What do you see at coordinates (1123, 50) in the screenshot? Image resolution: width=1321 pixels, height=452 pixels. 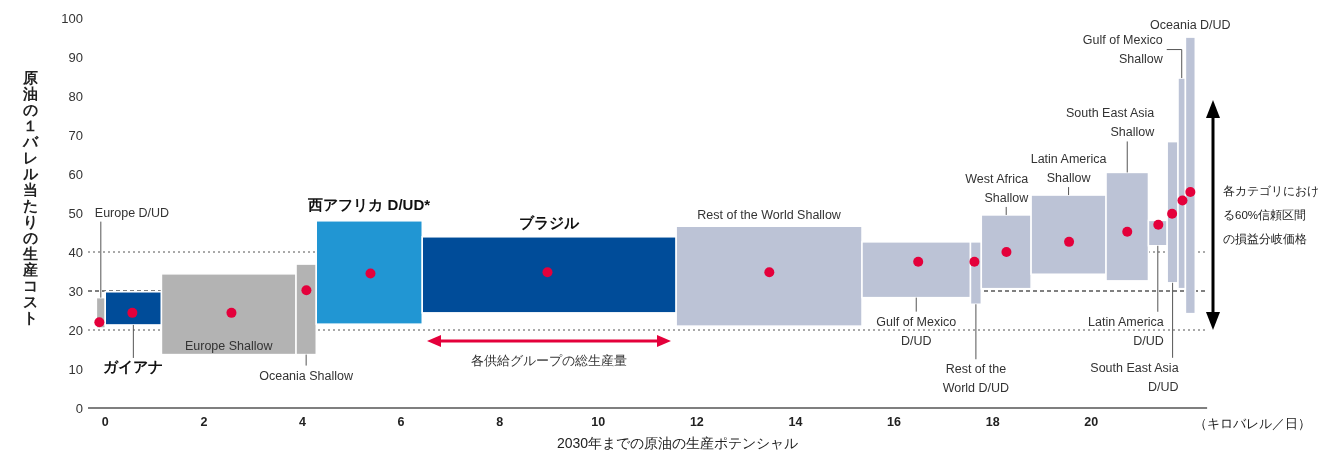 I see `annotation: Gulf of Mexico Shallow` at bounding box center [1123, 50].